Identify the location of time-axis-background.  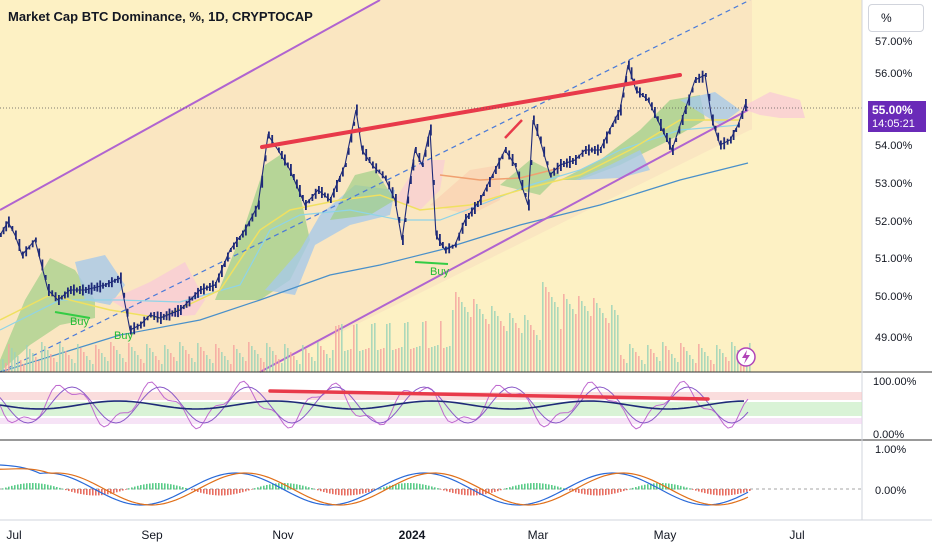
(466, 535).